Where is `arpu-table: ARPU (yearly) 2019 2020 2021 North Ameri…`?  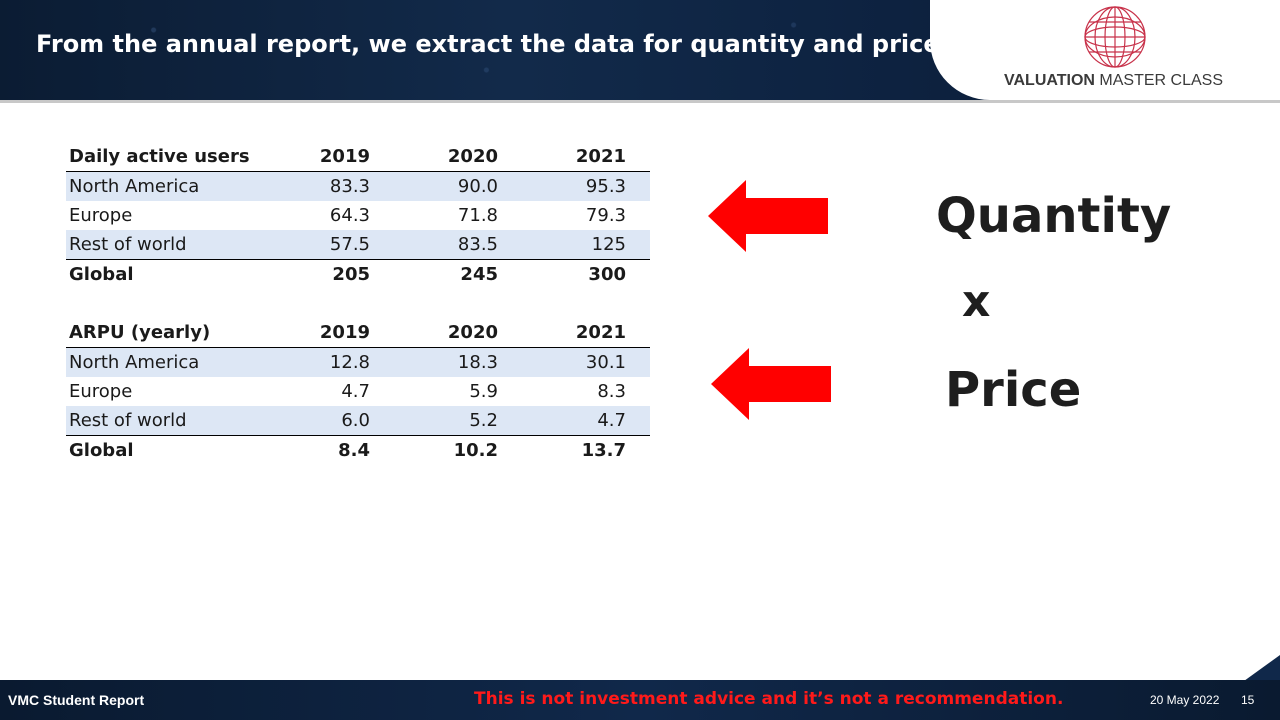 arpu-table: ARPU (yearly) 2019 2020 2021 North Ameri… is located at coordinates (358, 391).